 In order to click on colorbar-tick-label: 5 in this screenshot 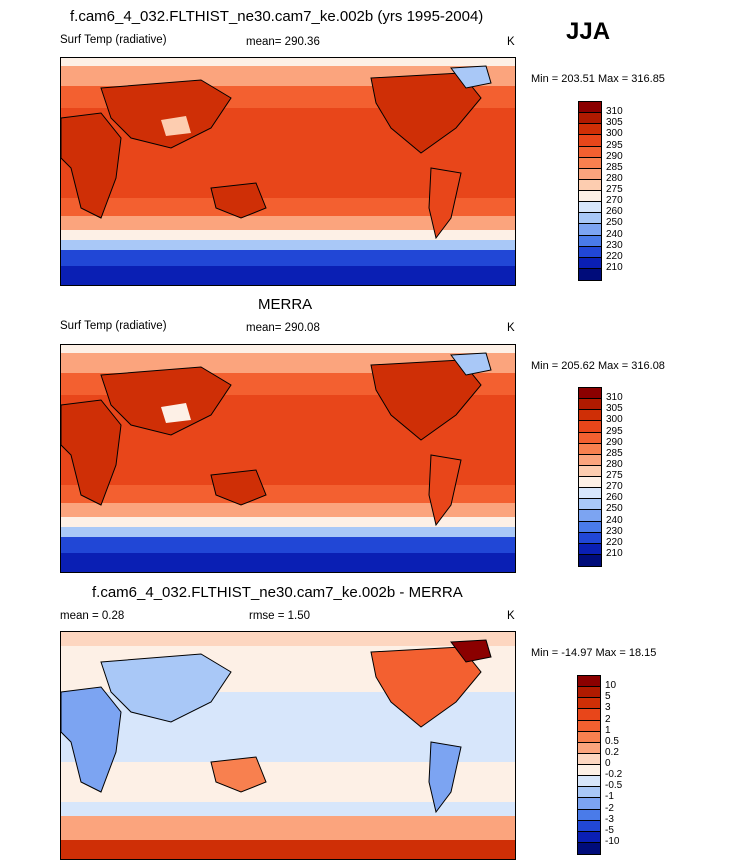, I will do `click(608, 697)`.